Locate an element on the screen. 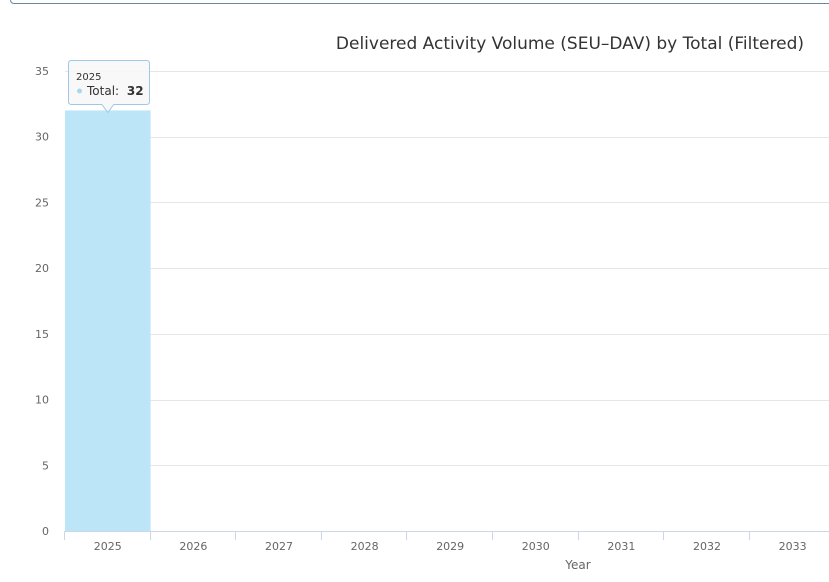  x-tick-label-2025: 2025 is located at coordinates (108, 546).